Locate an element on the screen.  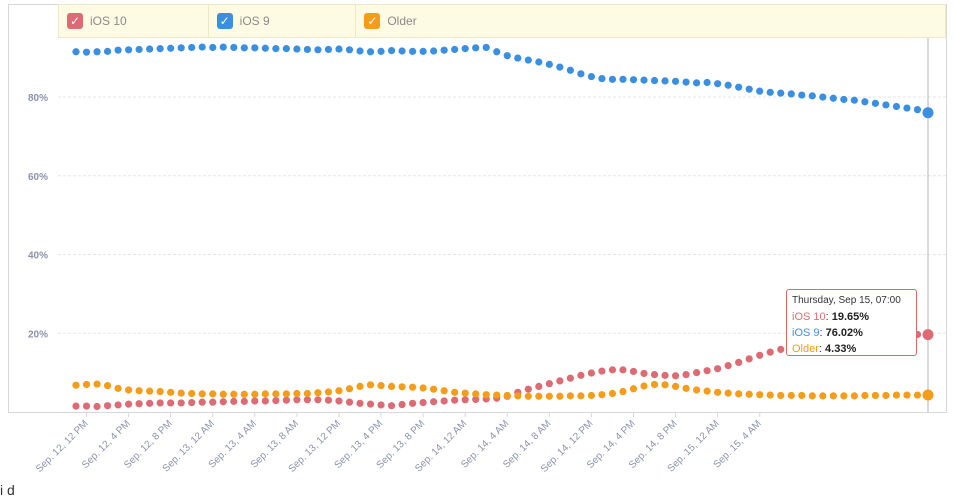
legend-item-older: ✓ Older is located at coordinates (650, 21).